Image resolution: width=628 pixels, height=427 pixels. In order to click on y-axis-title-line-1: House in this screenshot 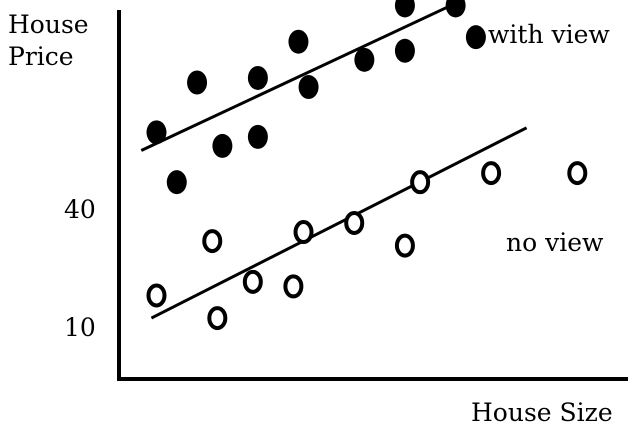, I will do `click(48, 24)`.